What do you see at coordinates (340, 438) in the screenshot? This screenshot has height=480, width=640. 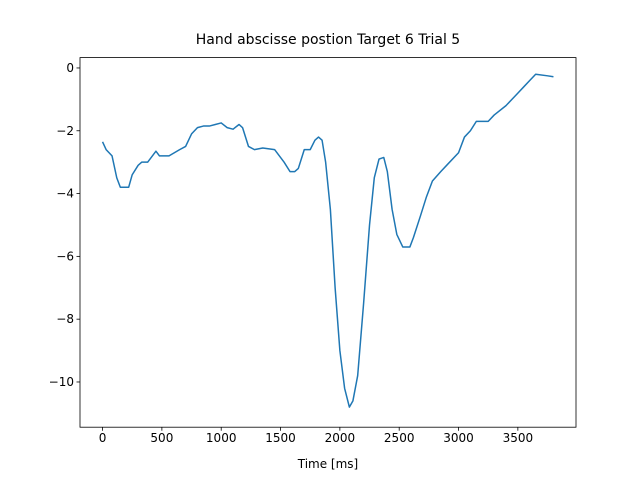 I see `x-tick-label: 2000` at bounding box center [340, 438].